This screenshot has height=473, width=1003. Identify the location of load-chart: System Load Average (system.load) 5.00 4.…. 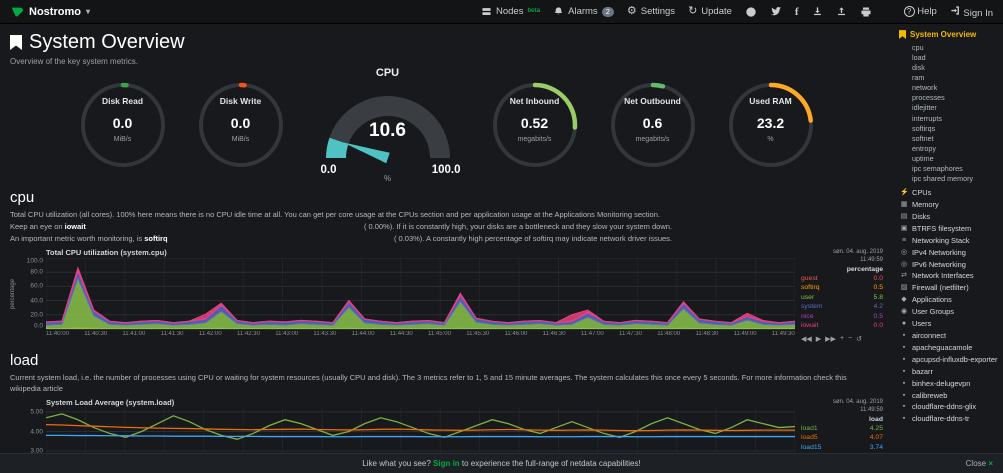
(446, 425).